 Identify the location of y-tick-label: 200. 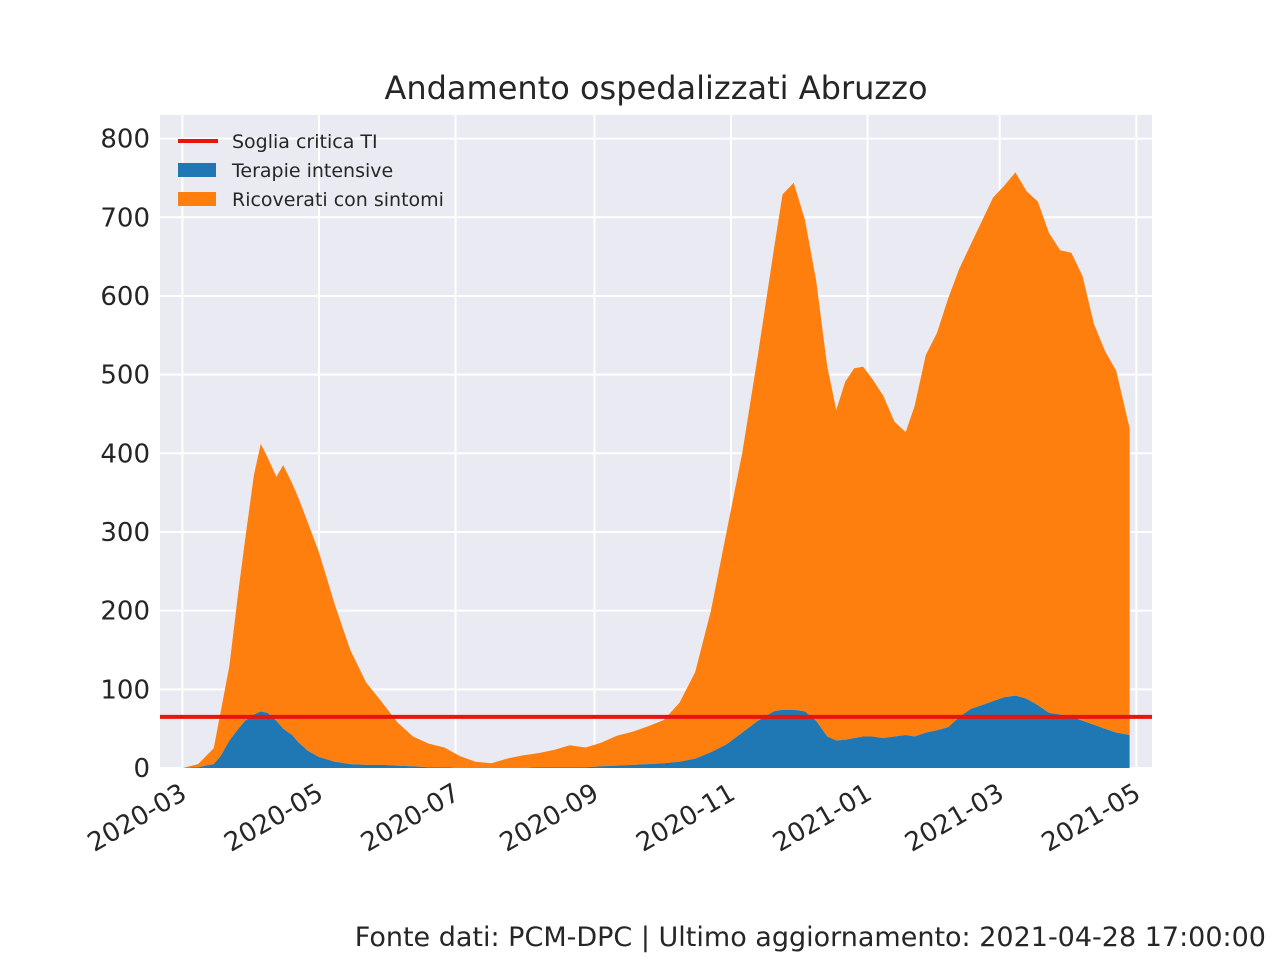
(125, 612).